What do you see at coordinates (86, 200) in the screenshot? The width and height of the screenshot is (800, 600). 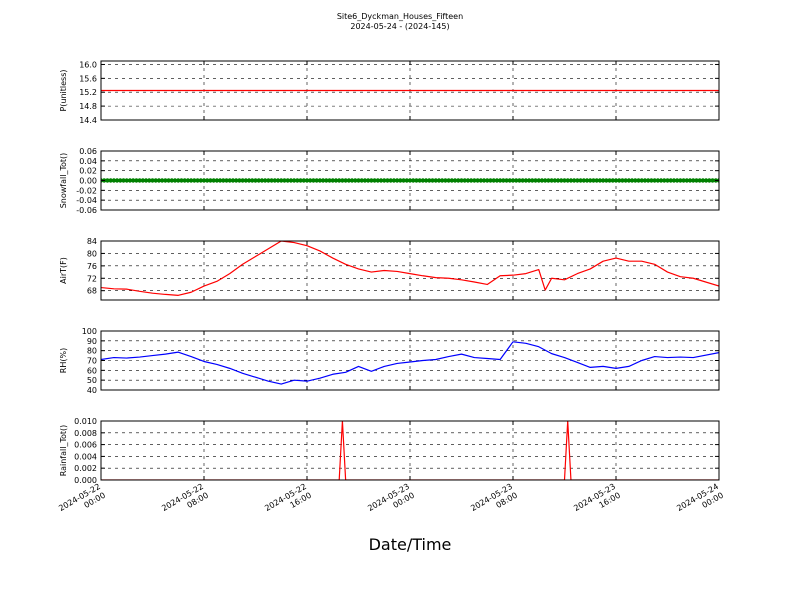 I see `y-tick-label: -0.04` at bounding box center [86, 200].